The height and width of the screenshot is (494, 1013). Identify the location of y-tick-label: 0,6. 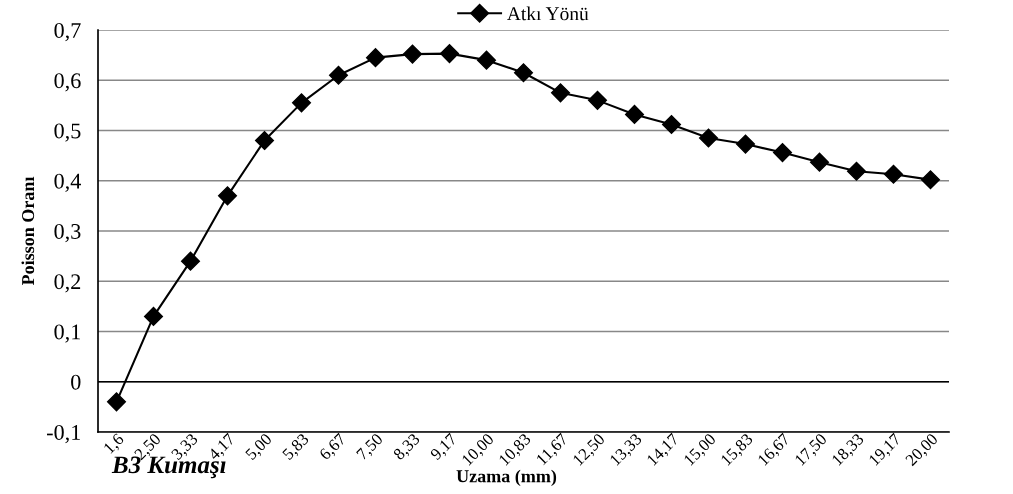
(67, 82).